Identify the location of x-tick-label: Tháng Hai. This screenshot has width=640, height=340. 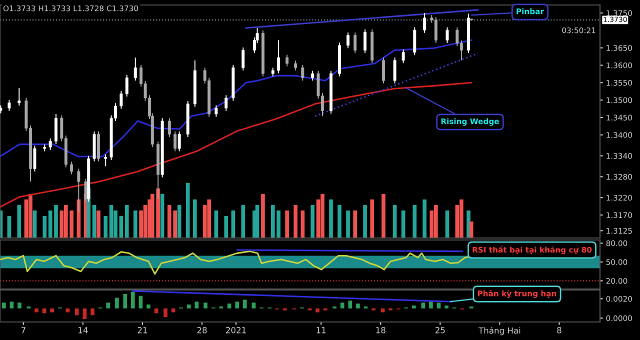
(499, 331).